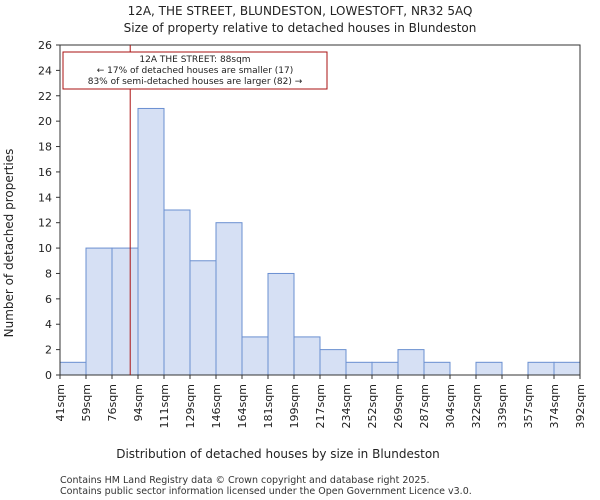 The image size is (600, 500). Describe the element at coordinates (45, 172) in the screenshot. I see `y-tick-label: 16` at that location.